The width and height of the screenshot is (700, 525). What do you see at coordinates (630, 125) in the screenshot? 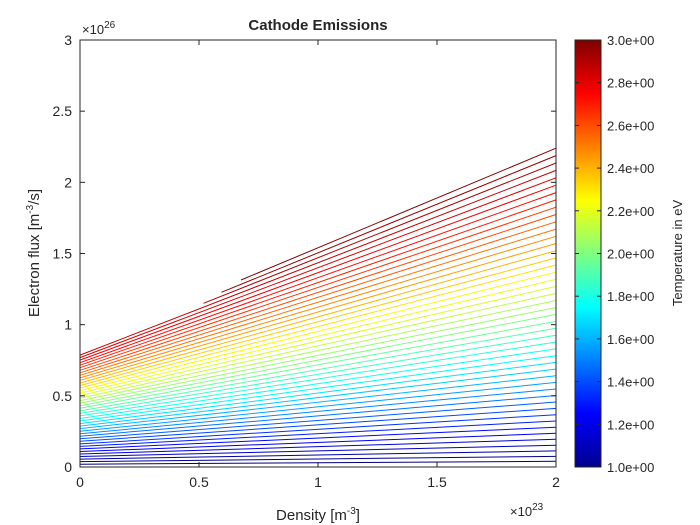
I see `colorbar-tick-label: 2.6e+00` at bounding box center [630, 125].